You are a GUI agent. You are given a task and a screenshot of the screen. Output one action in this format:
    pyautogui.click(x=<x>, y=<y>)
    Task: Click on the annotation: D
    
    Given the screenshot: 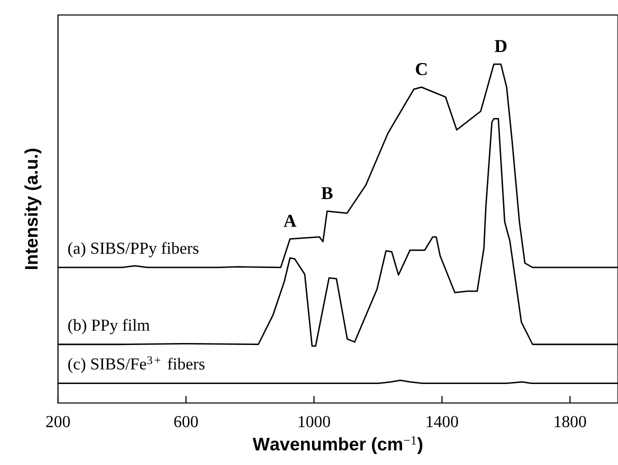 What is the action you would take?
    pyautogui.click(x=500, y=46)
    